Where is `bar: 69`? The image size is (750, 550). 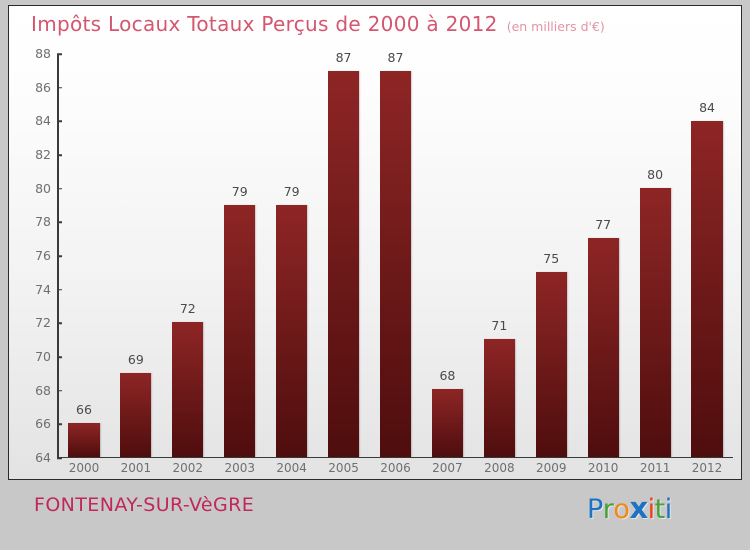
bar: 69 is located at coordinates (136, 405).